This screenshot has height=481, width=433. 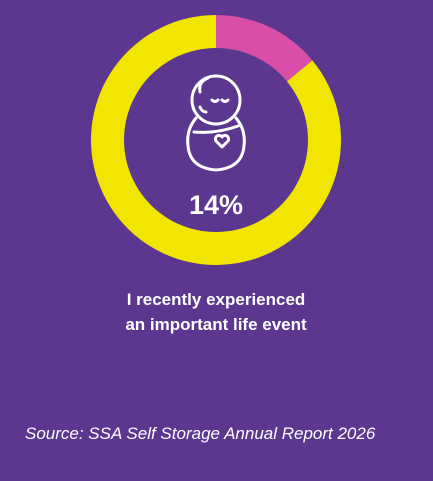 I want to click on center-label: 14%, so click(x=216, y=205).